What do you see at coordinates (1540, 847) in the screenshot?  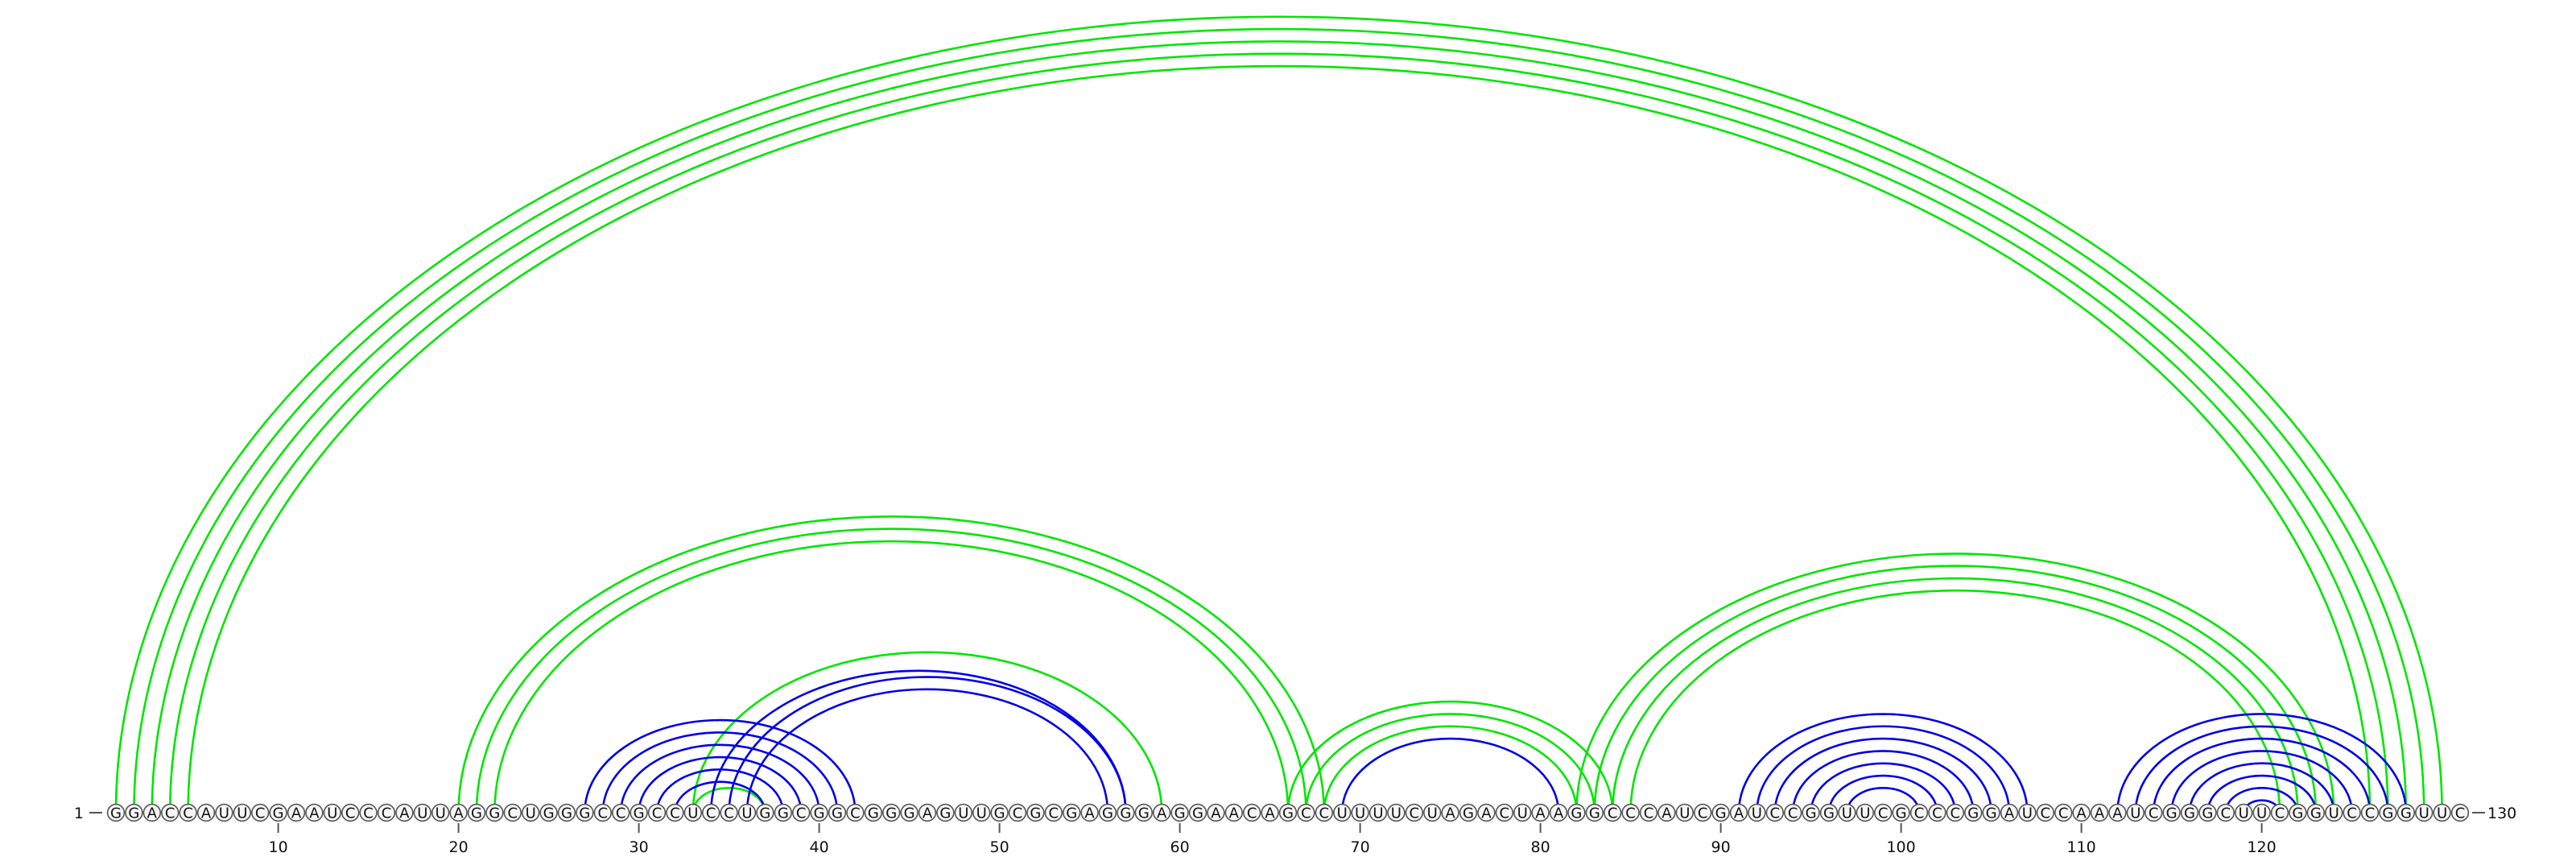 I see `tick-label-80: 80` at bounding box center [1540, 847].